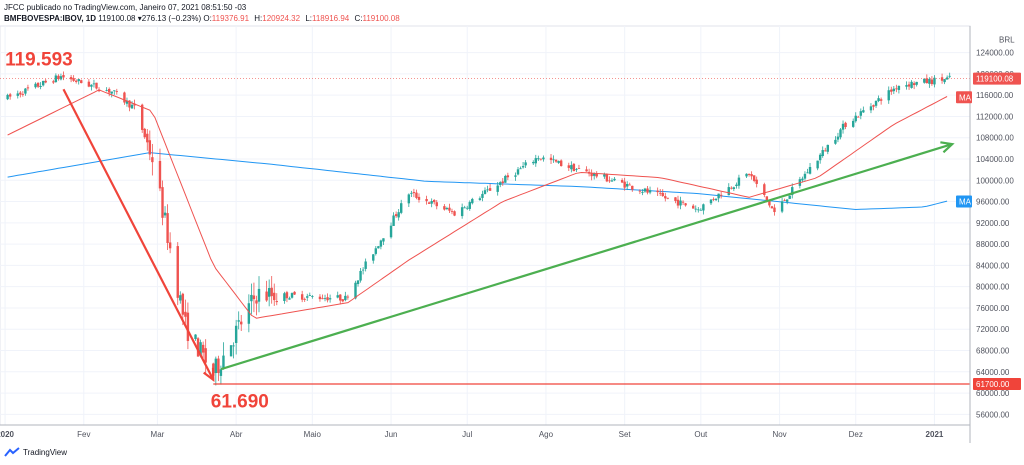 The width and height of the screenshot is (1024, 465). I want to click on y-tick-label: 64000.00, so click(993, 372).